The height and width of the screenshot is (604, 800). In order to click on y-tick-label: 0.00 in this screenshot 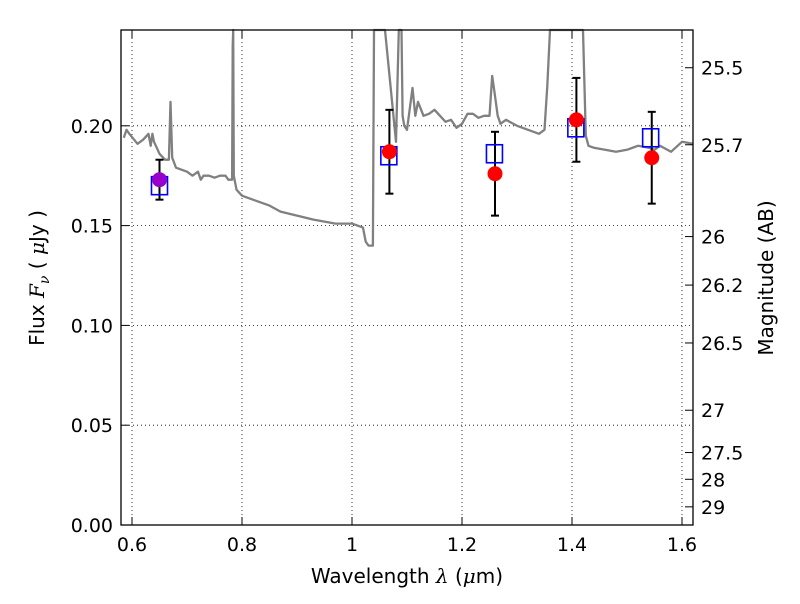, I will do `click(92, 526)`.